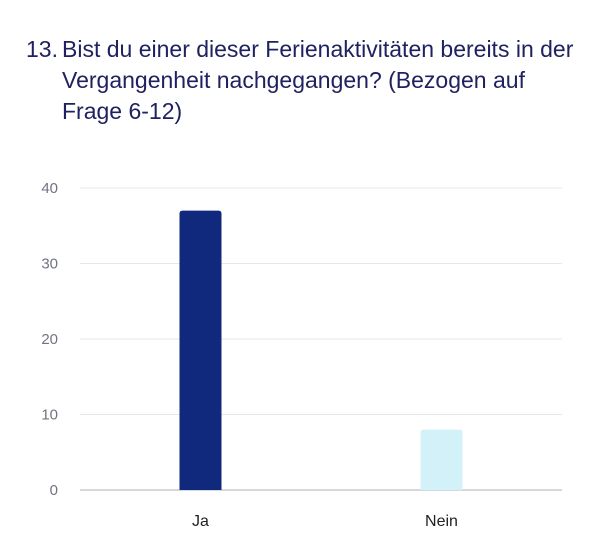 The width and height of the screenshot is (595, 551). I want to click on bar-nein, so click(441, 459).